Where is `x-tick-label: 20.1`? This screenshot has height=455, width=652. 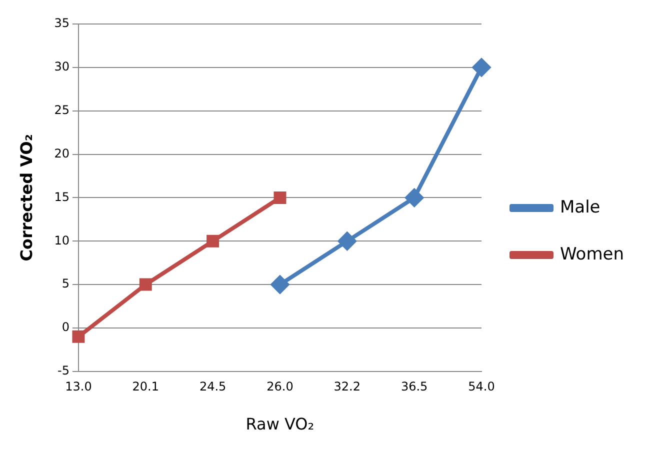 x-tick-label: 20.1 is located at coordinates (145, 387).